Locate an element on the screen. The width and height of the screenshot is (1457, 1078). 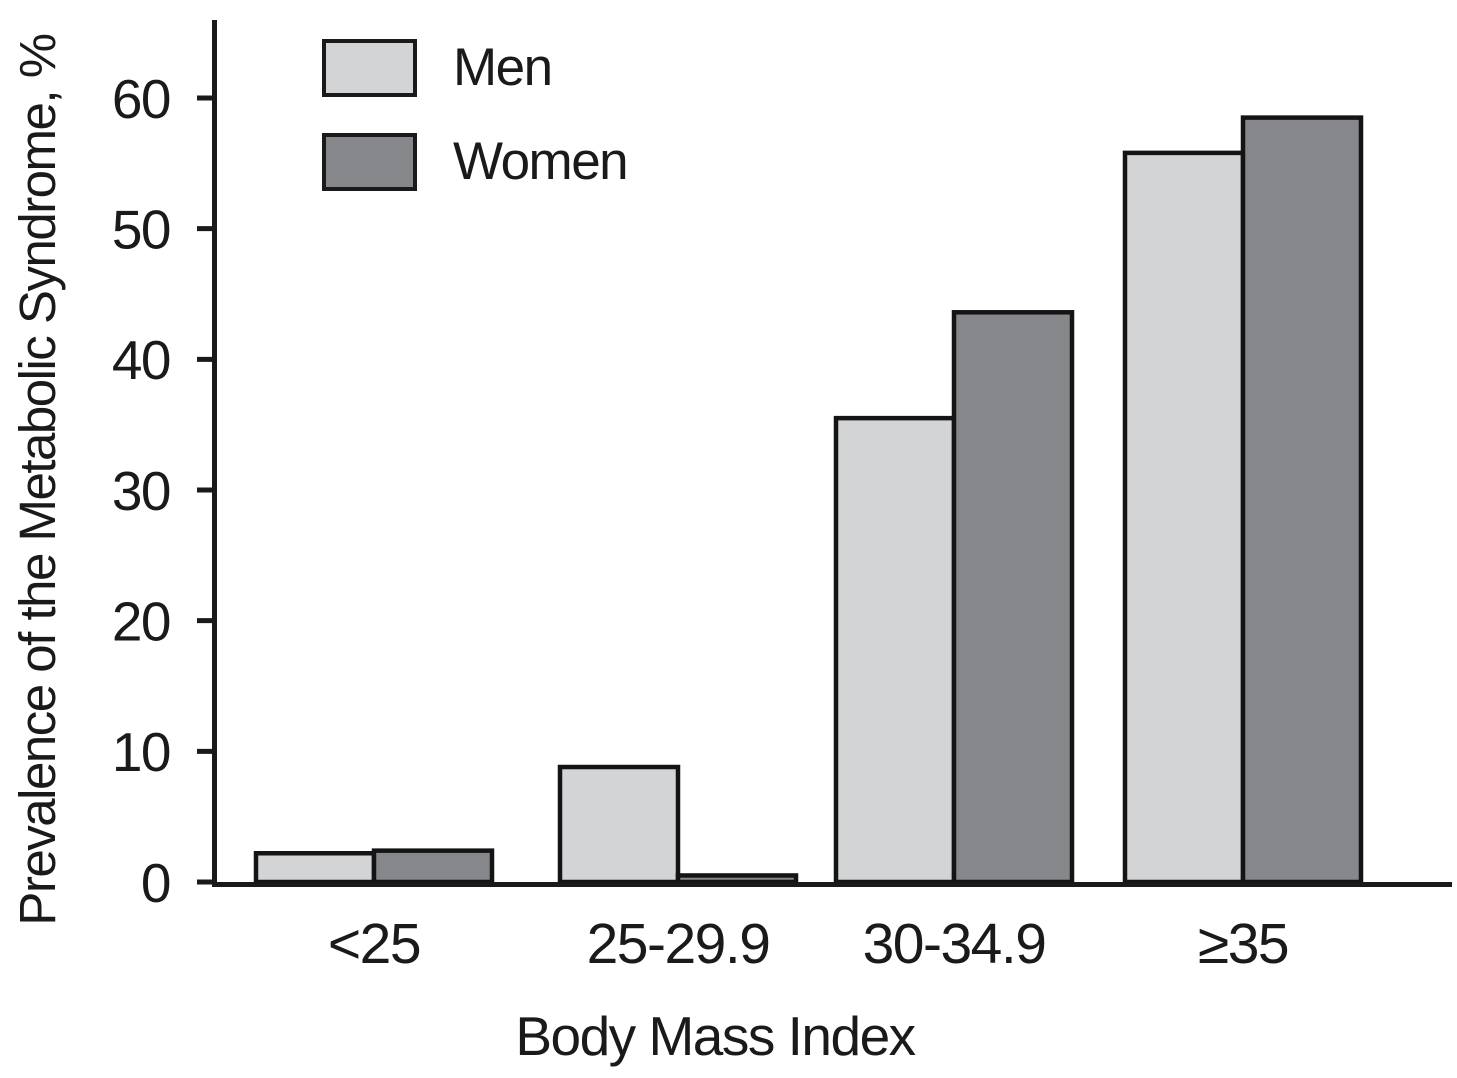
legend-item-women: Women is located at coordinates (475, 161).